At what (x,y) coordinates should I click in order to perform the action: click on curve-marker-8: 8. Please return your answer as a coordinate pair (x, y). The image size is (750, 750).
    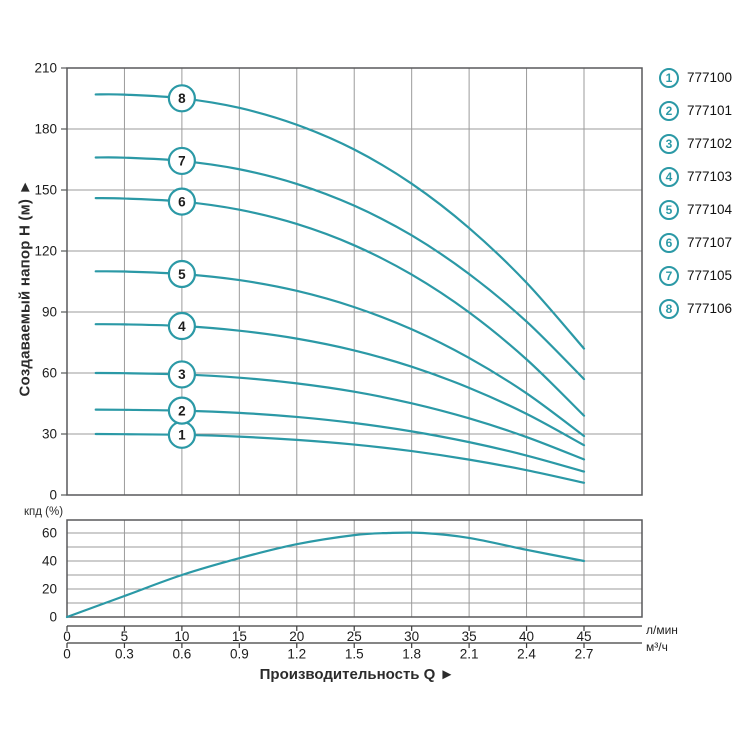
    Looking at the image, I should click on (181, 98).